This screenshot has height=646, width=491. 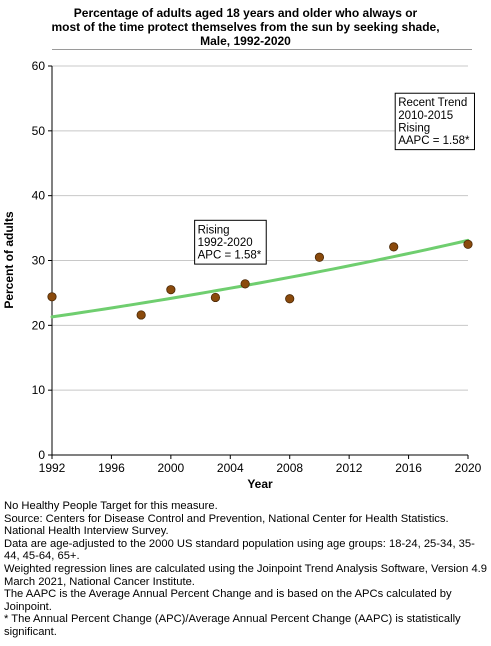 I want to click on title-divider, so click(x=262, y=49).